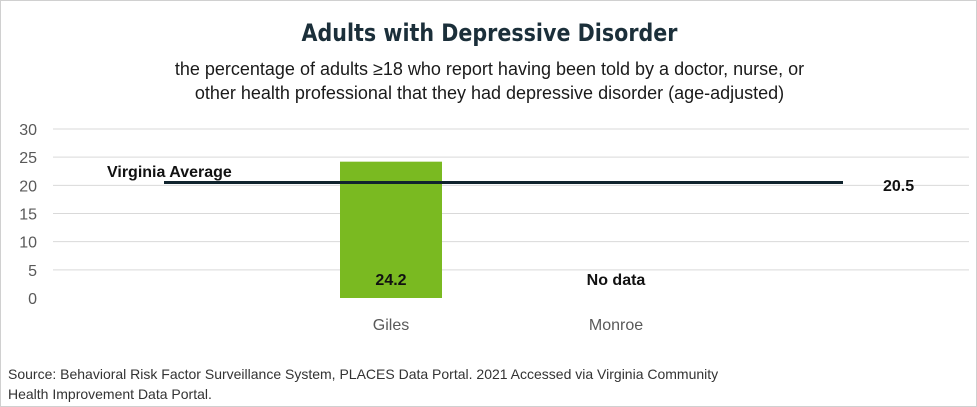 The image size is (977, 407). I want to click on y-tick-label: 15, so click(28, 215).